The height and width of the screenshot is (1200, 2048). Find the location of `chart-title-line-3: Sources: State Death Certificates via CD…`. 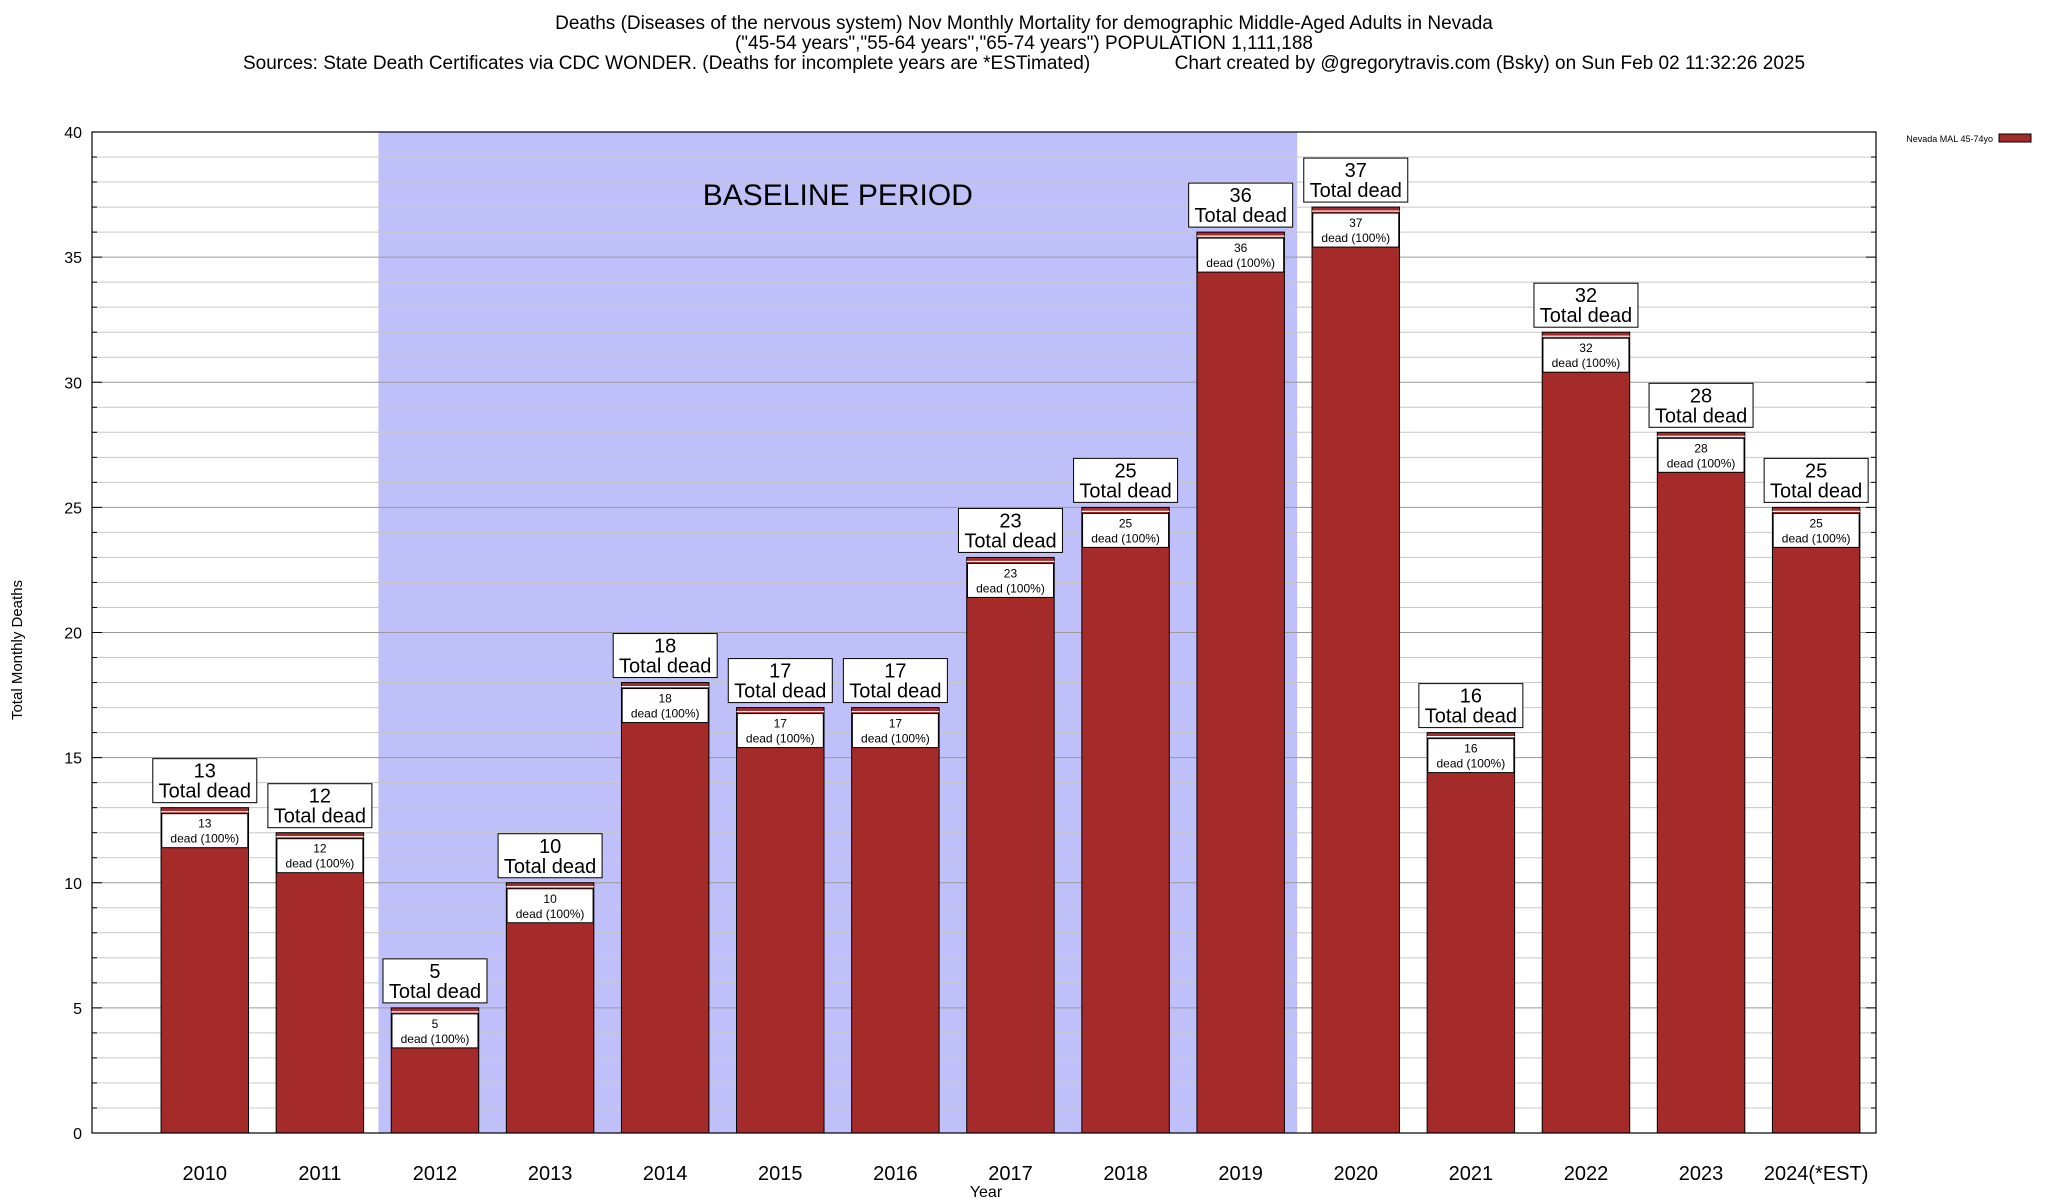

chart-title-line-3: Sources: State Death Certificates via CD… is located at coordinates (1024, 63).